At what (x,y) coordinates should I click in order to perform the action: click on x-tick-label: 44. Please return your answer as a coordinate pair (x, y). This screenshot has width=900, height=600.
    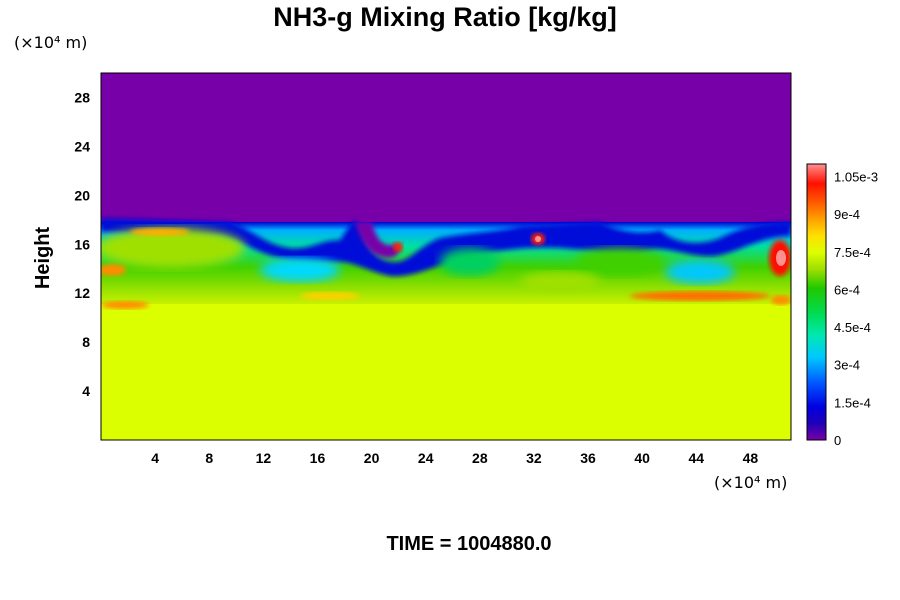
    Looking at the image, I should click on (697, 458).